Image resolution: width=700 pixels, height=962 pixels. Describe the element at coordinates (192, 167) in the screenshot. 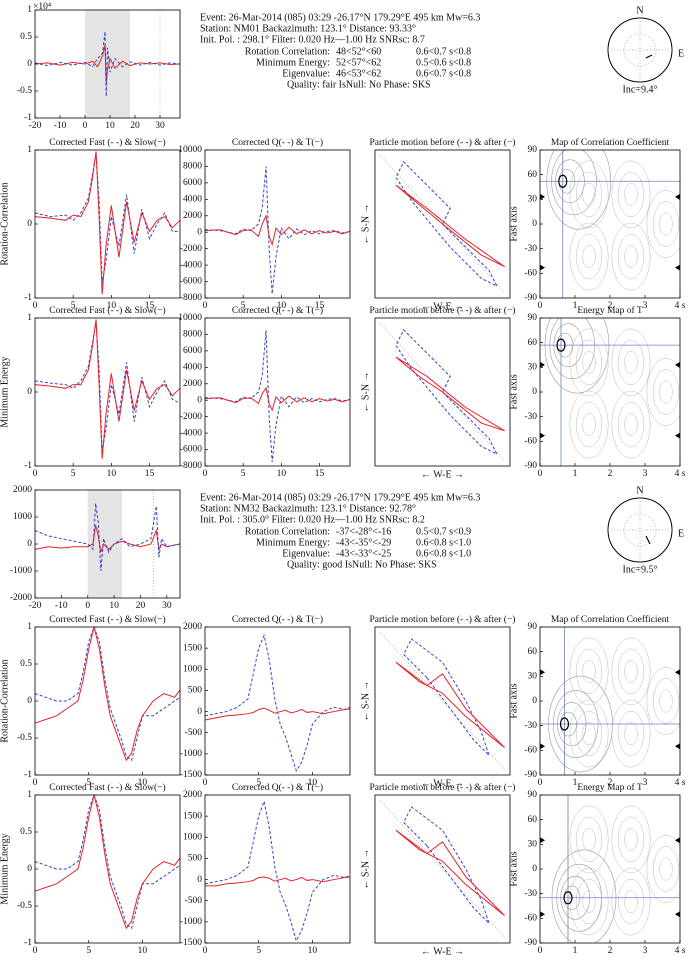

I see `y-tick-label: 8000` at that location.